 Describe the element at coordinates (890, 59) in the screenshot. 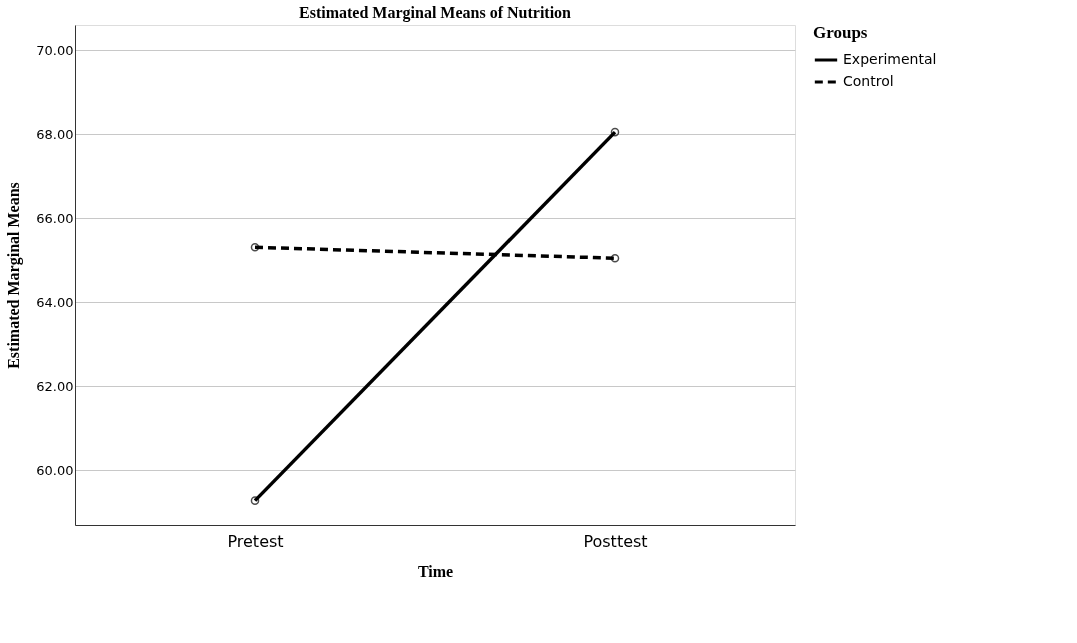

I see `legend-label: Experimental` at that location.